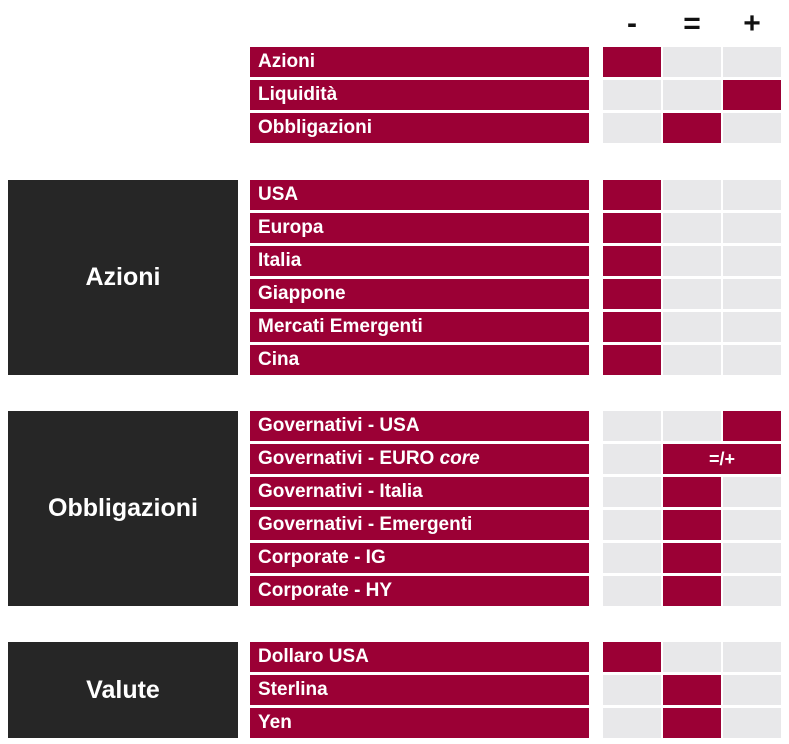  What do you see at coordinates (419, 294) in the screenshot?
I see `row-label: Giappone` at bounding box center [419, 294].